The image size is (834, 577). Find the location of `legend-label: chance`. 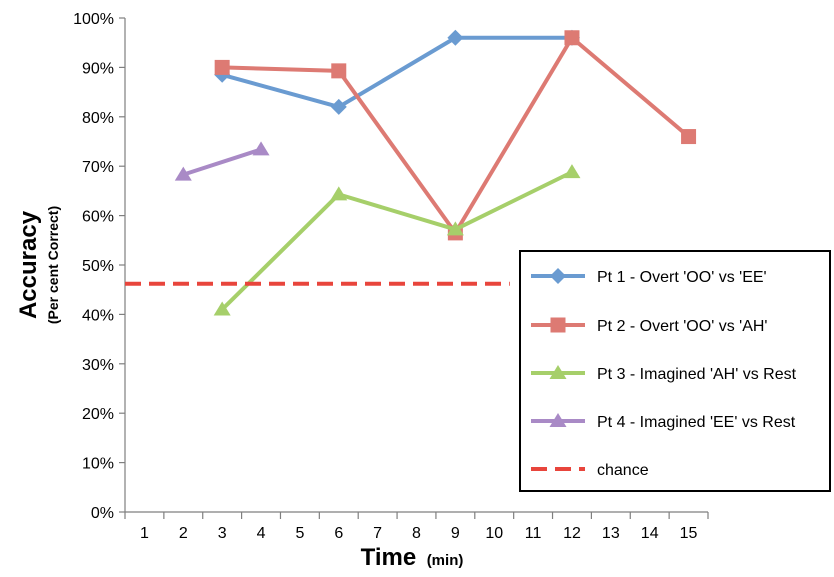

legend-label: chance is located at coordinates (623, 470).